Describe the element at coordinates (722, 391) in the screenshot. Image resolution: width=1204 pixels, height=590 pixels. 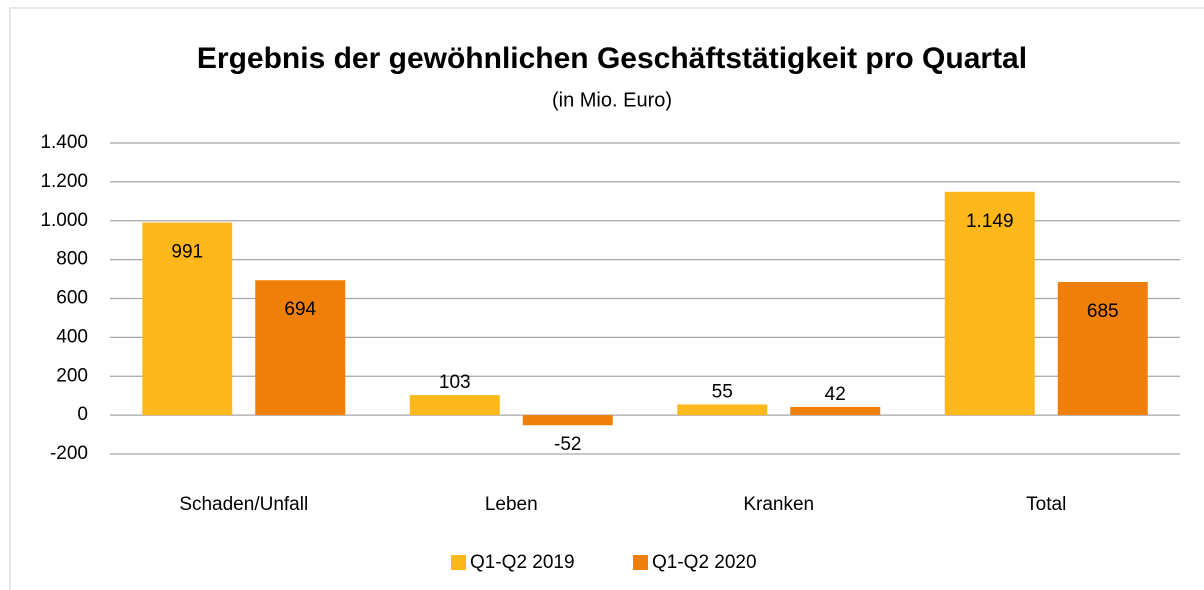
I see `data-label: 55` at that location.